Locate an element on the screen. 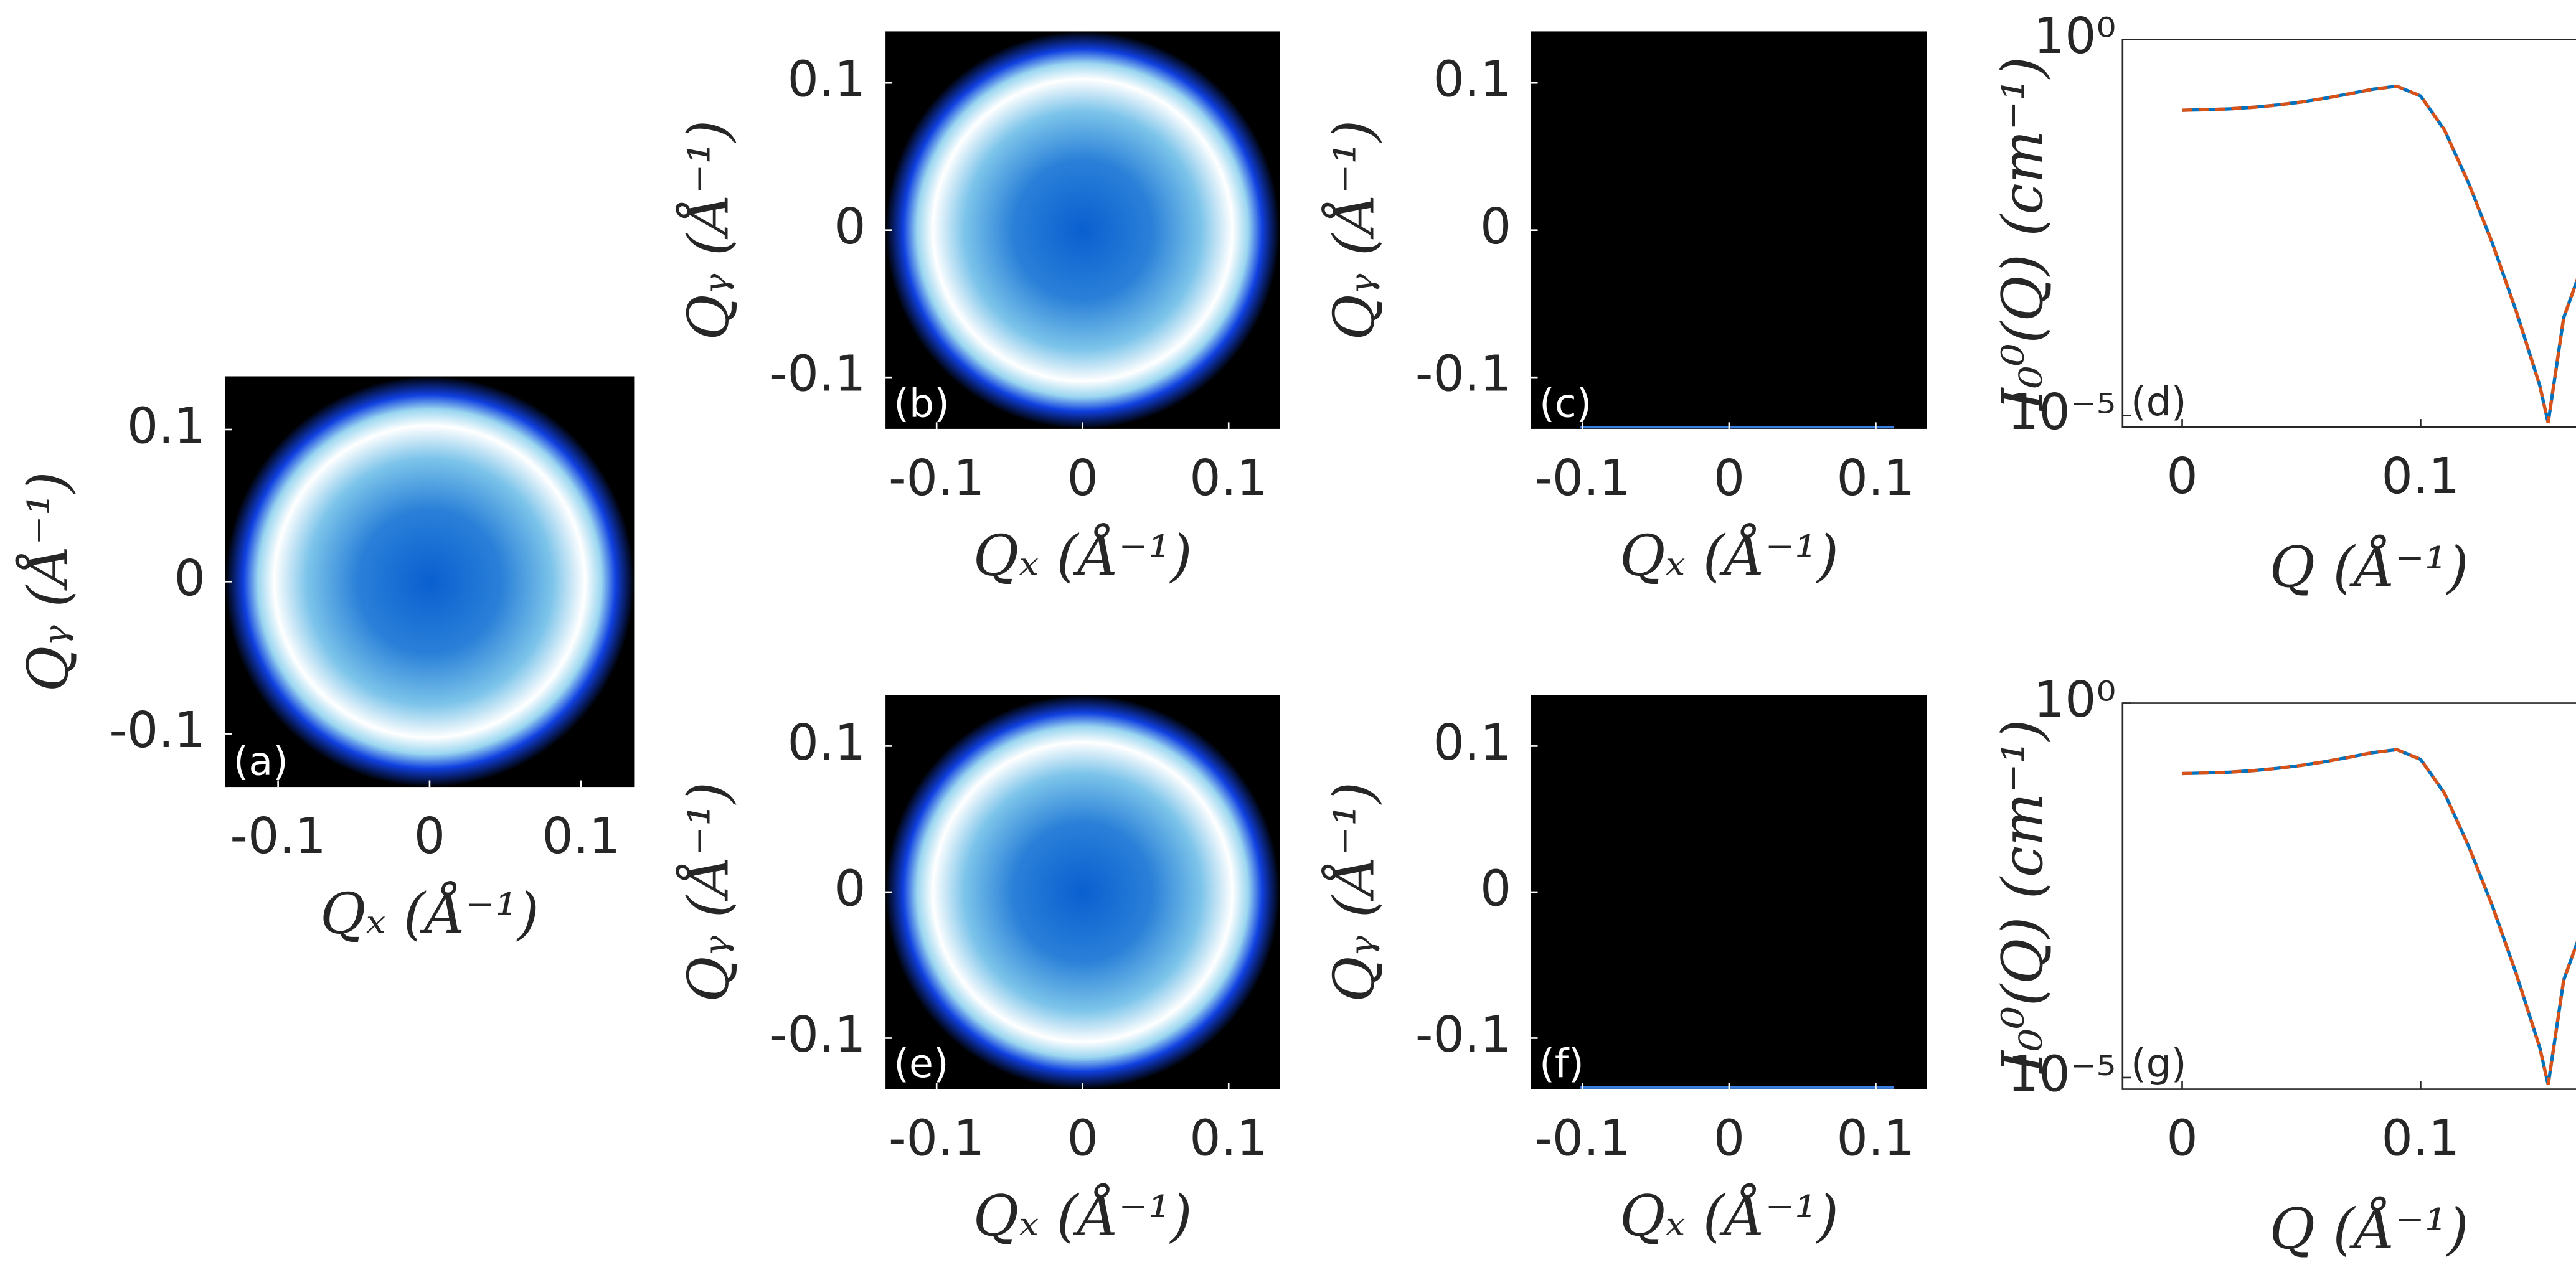  panel-label: (a) is located at coordinates (261, 761).